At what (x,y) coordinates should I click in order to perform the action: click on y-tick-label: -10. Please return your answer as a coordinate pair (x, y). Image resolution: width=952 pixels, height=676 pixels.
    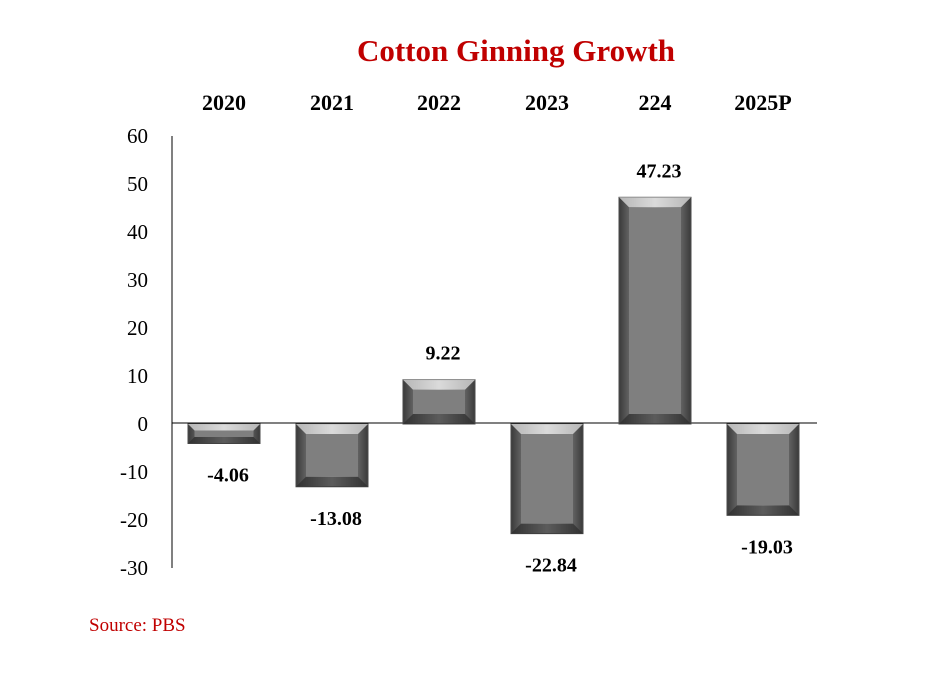
    Looking at the image, I should click on (134, 472).